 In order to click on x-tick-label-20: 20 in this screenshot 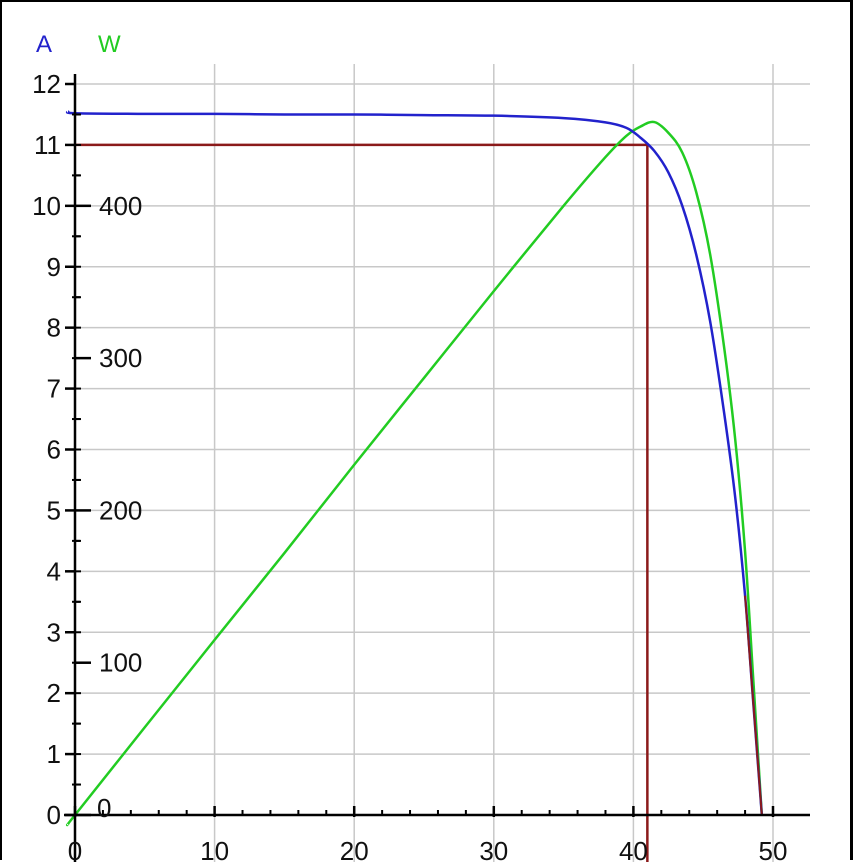, I will do `click(354, 849)`.